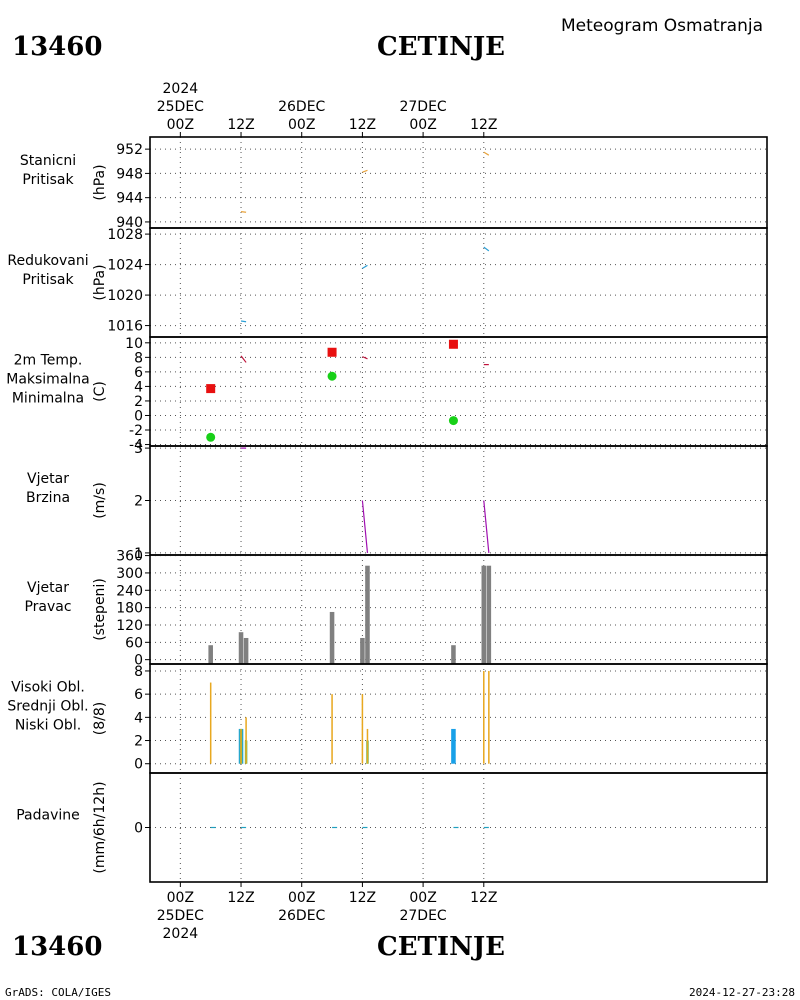  Describe the element at coordinates (100, 500) in the screenshot. I see `unit-label-wind_speed: (m/s)` at that location.